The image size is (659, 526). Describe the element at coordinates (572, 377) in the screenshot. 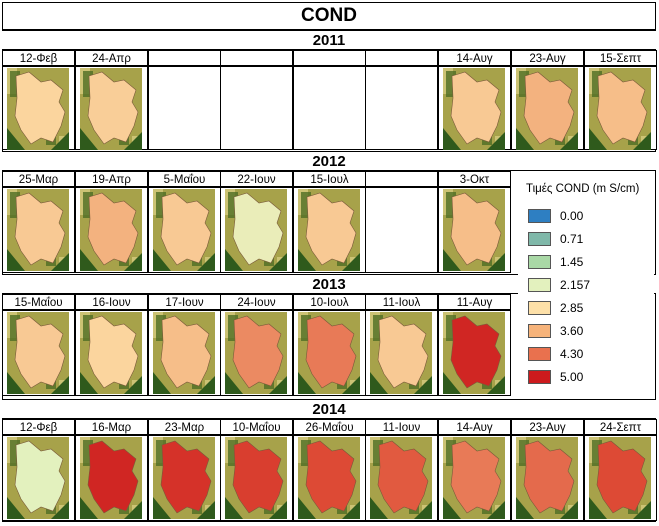

I see `legend-value: 5.00` at that location.